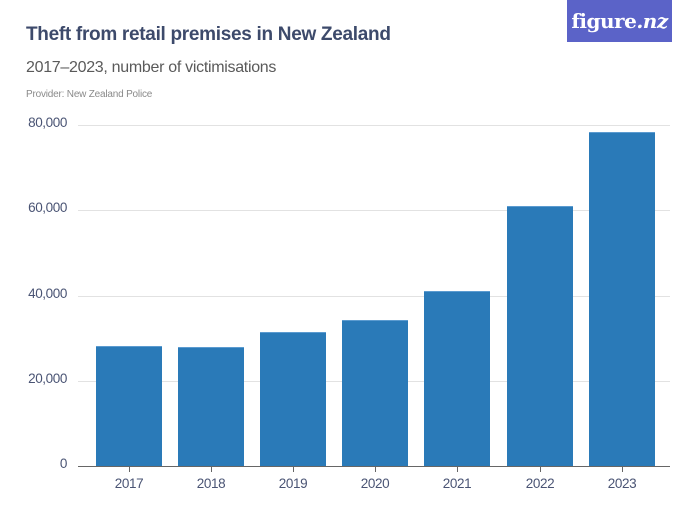 This screenshot has width=700, height=525. I want to click on figure-nz-logo: figure .nz, so click(619, 21).